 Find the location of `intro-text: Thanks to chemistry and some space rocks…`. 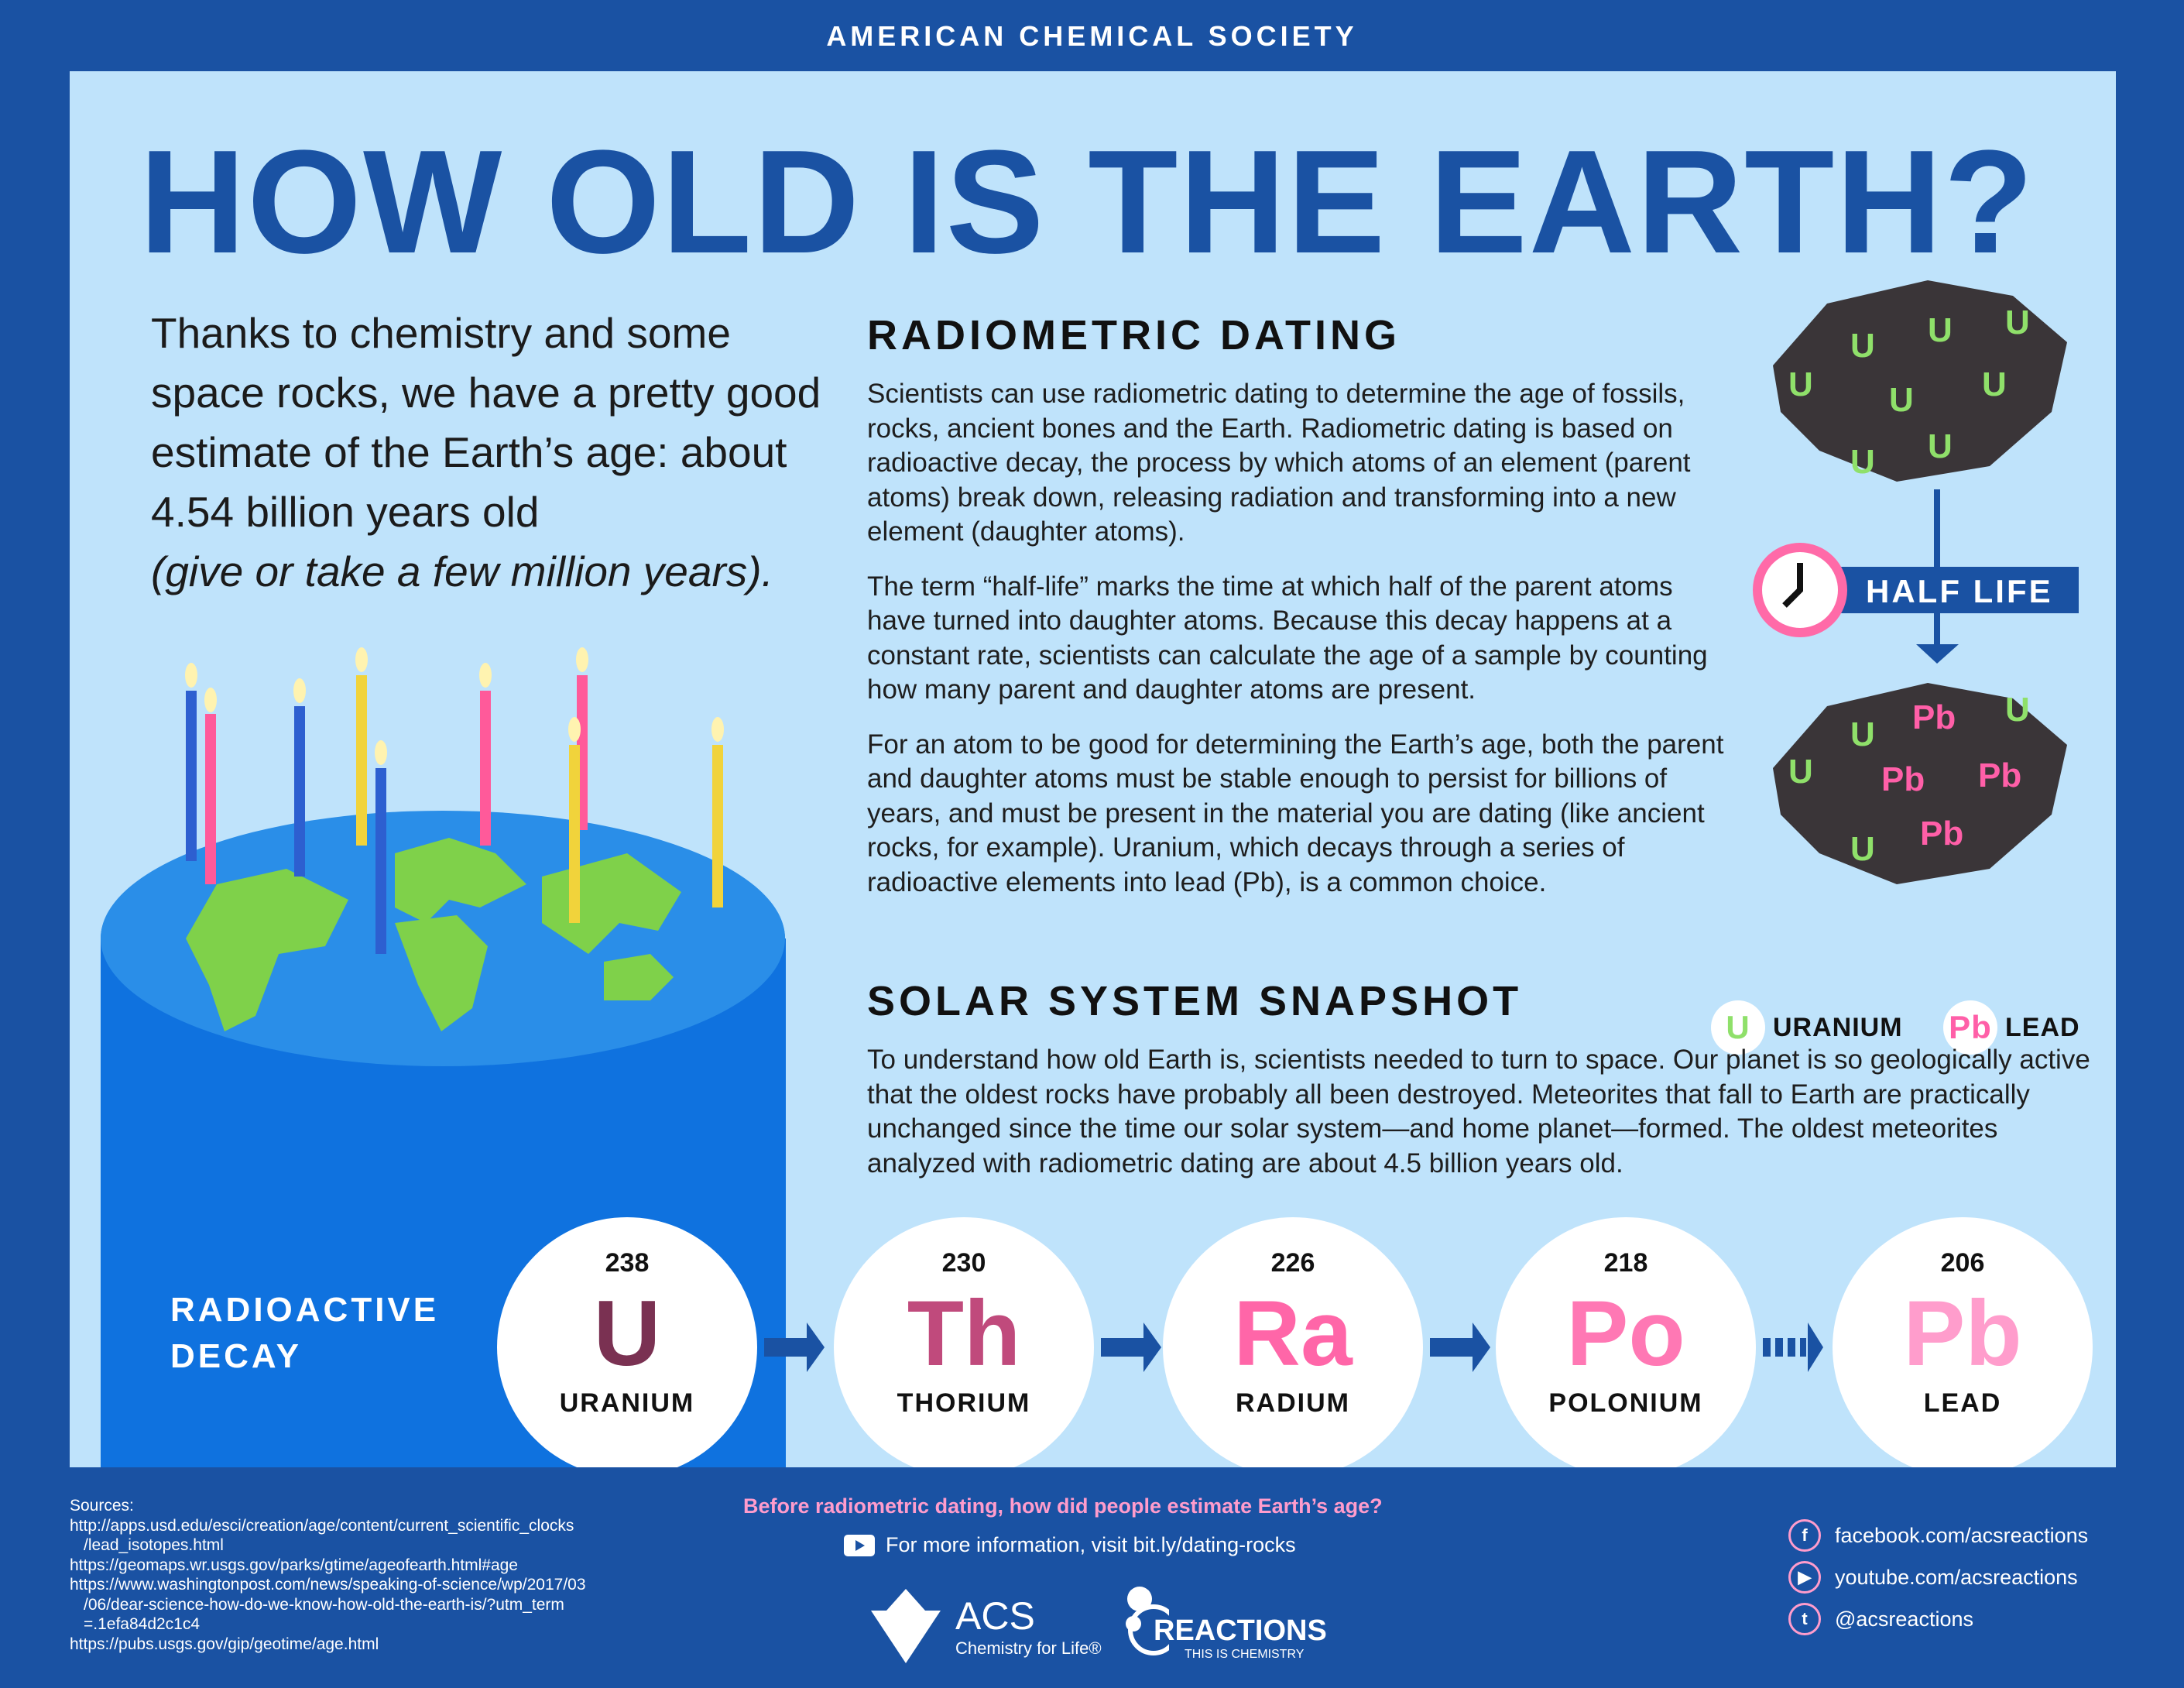

intro-text: Thanks to chemistry and some space rocks… is located at coordinates (486, 452).